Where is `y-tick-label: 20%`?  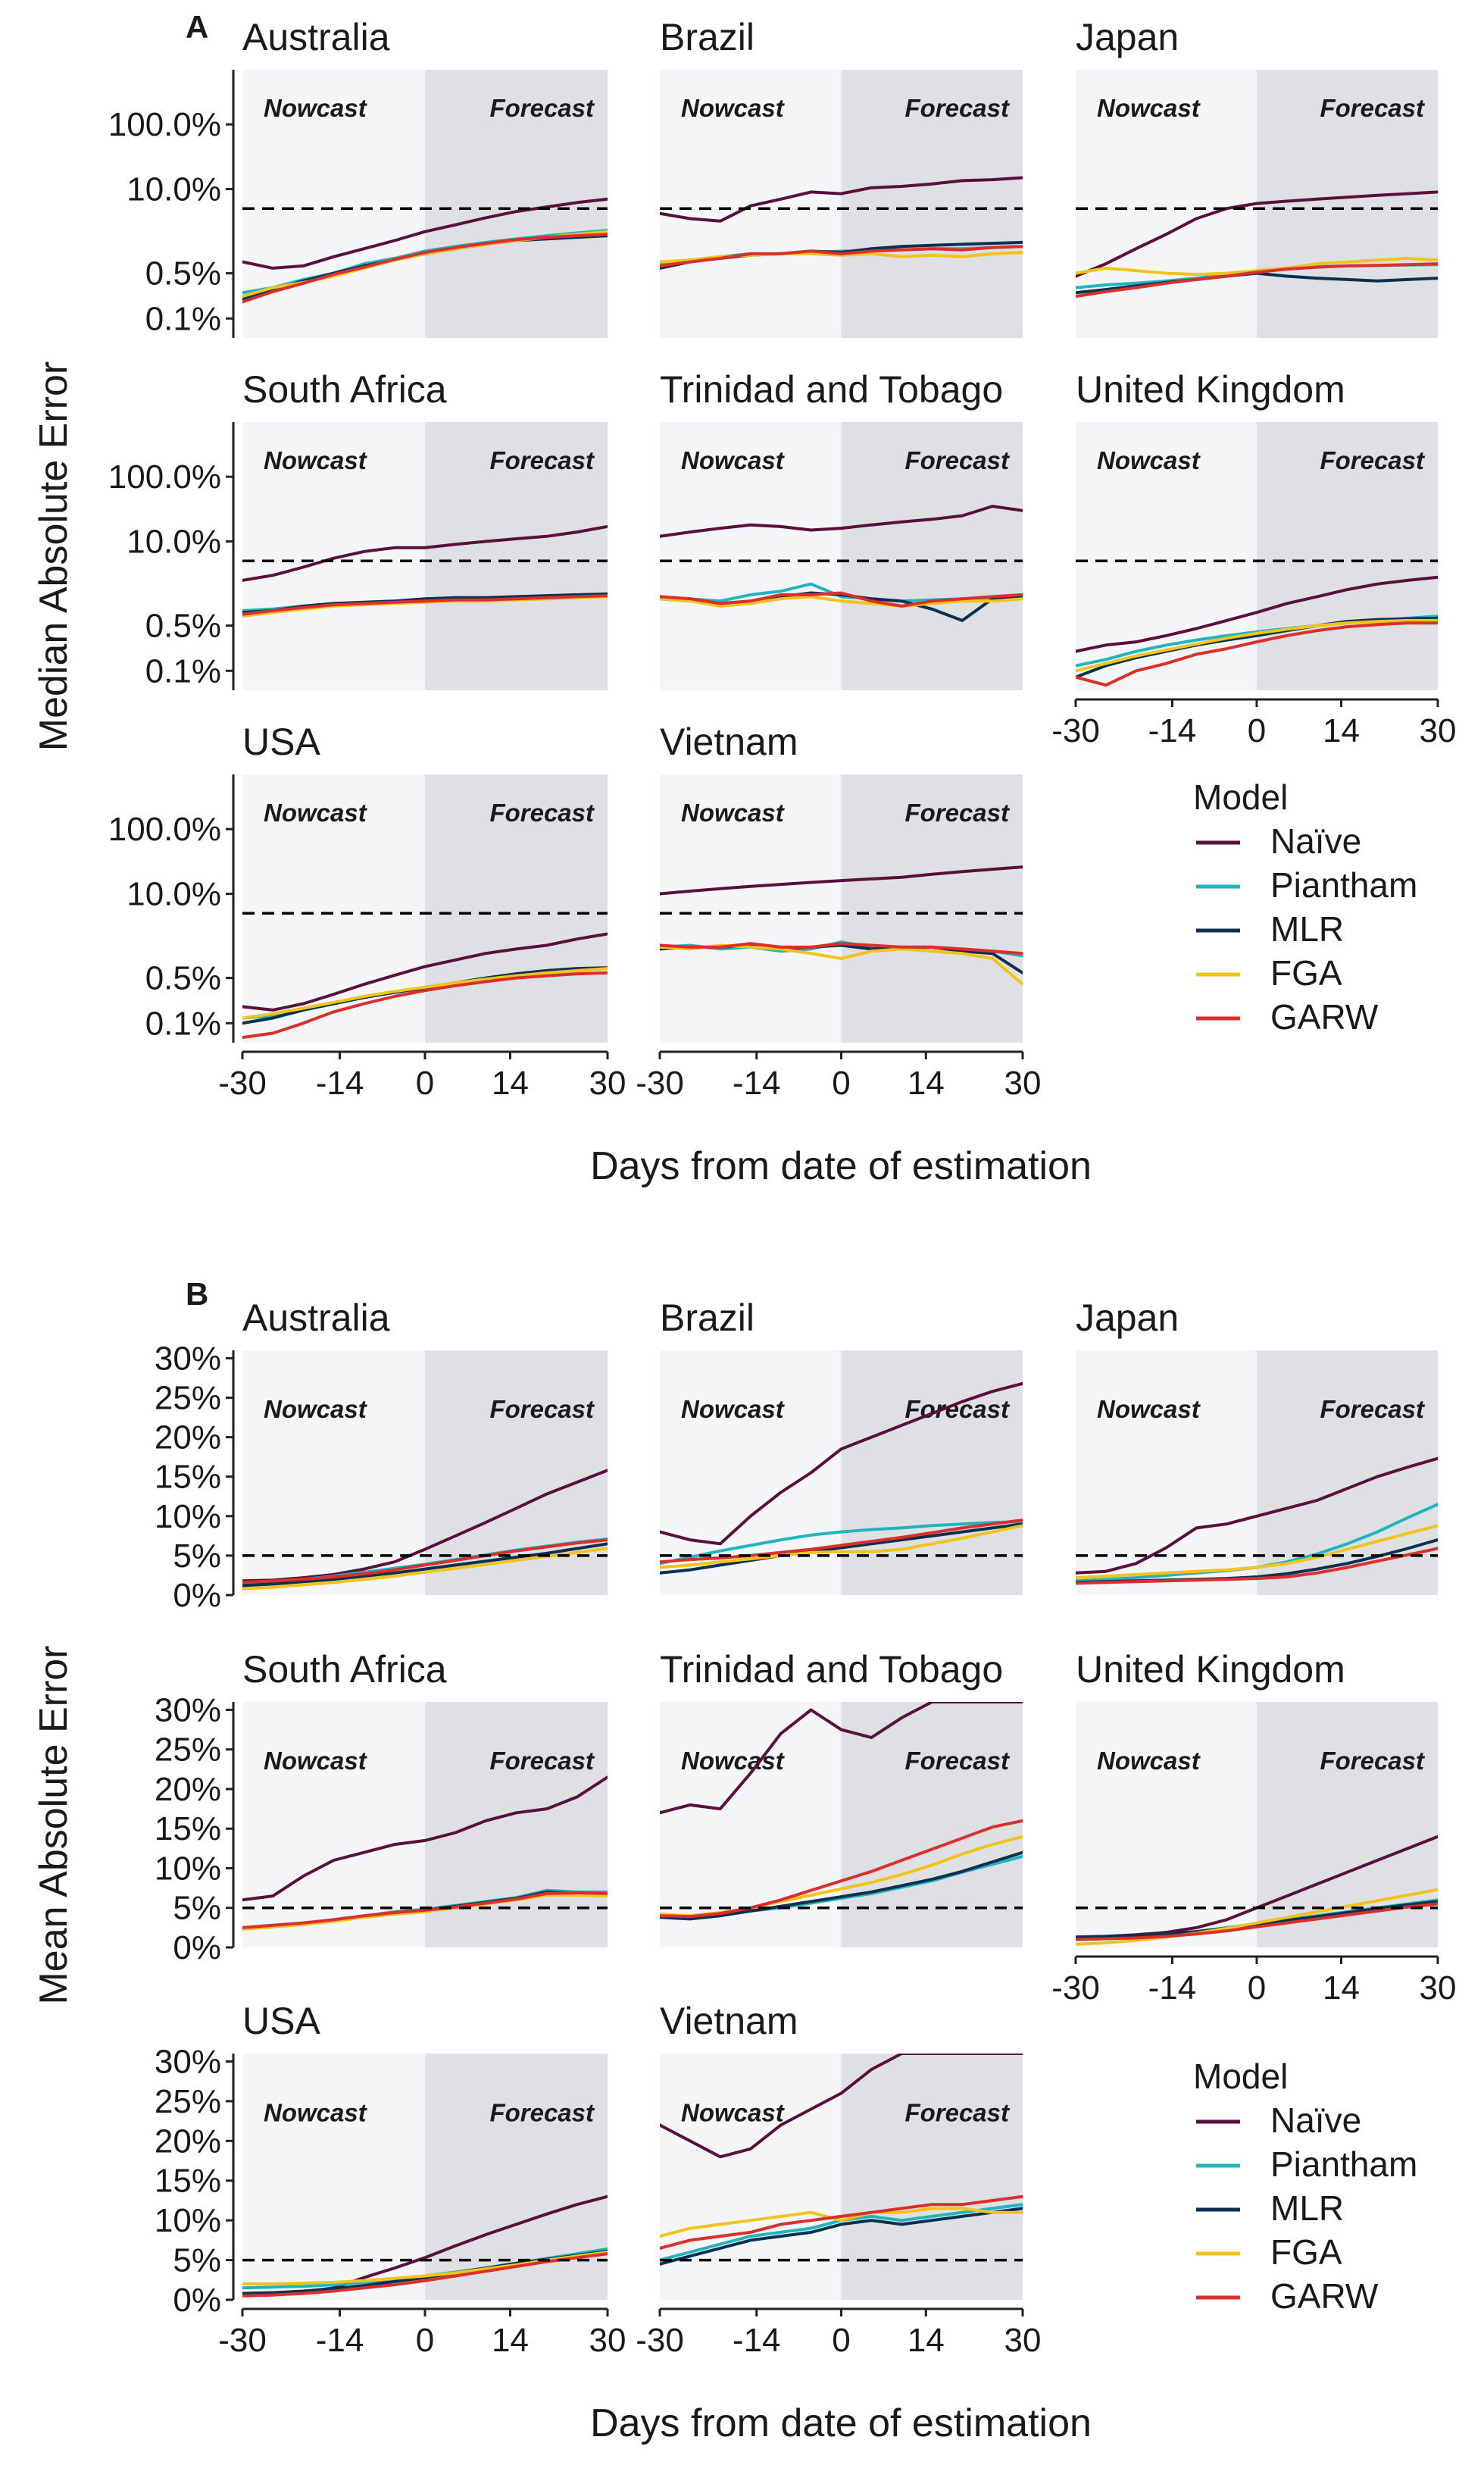
y-tick-label: 20% is located at coordinates (188, 1437).